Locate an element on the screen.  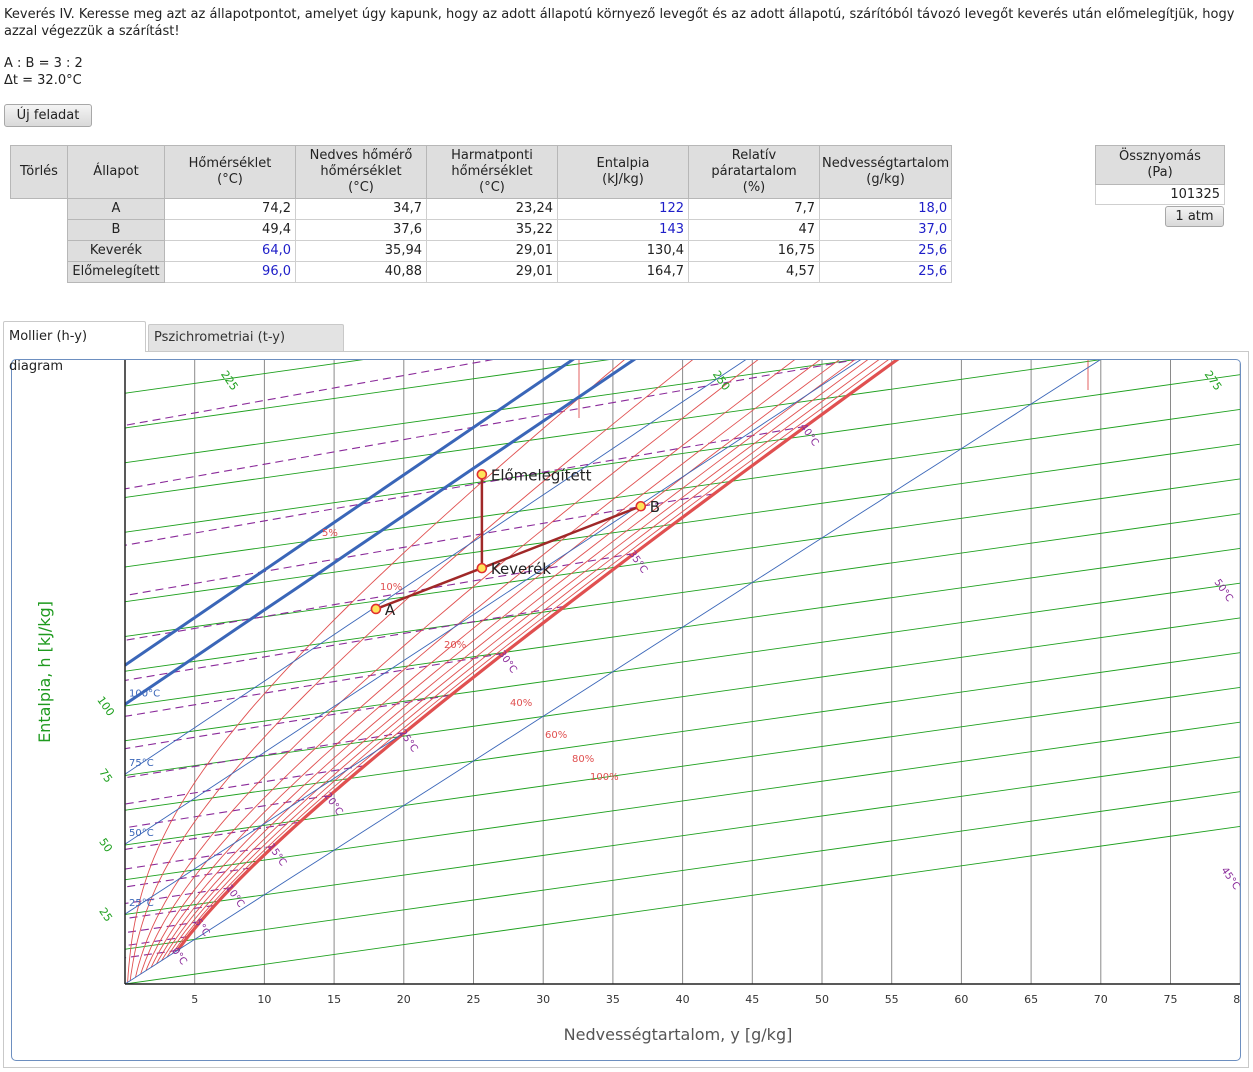
state-points: A Keverék B Előmelegített is located at coordinates (515, 542).